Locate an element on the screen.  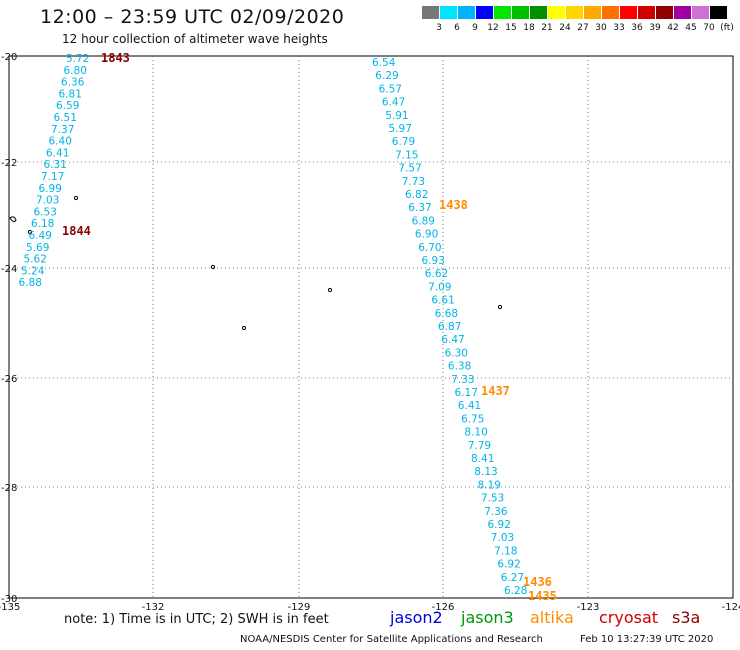
time-label: 1843 is located at coordinates (115, 58).